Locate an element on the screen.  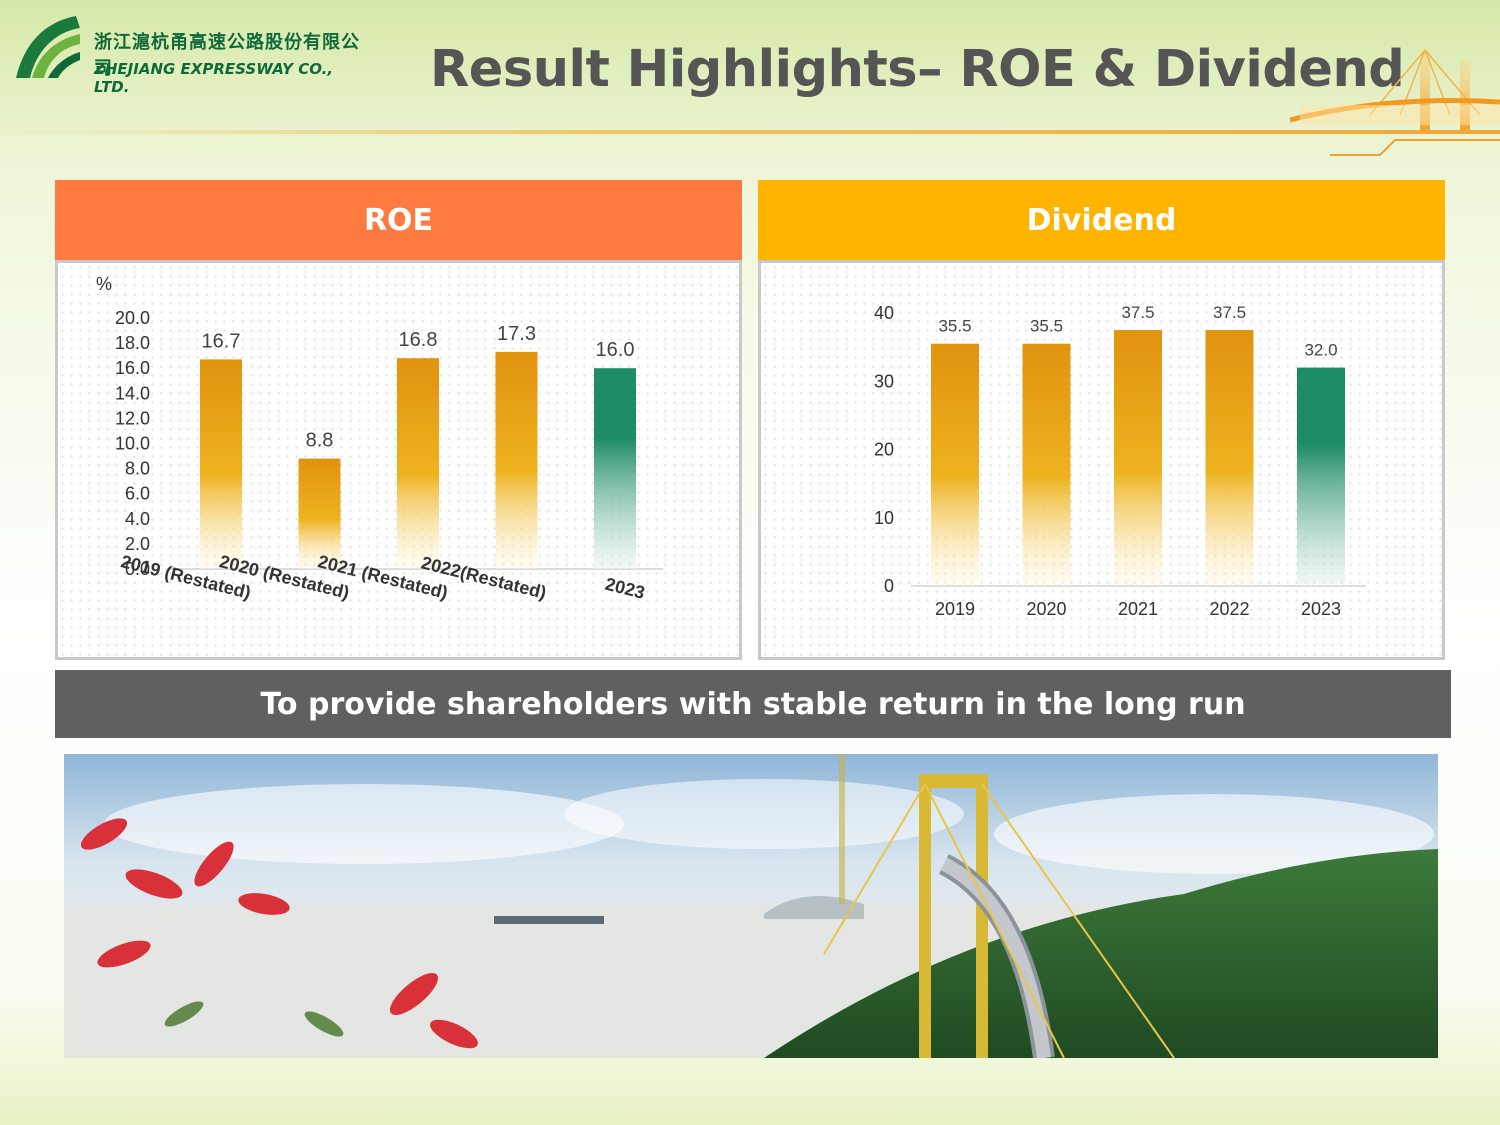
roe-y-tick-label: 20.0 is located at coordinates (132, 318).